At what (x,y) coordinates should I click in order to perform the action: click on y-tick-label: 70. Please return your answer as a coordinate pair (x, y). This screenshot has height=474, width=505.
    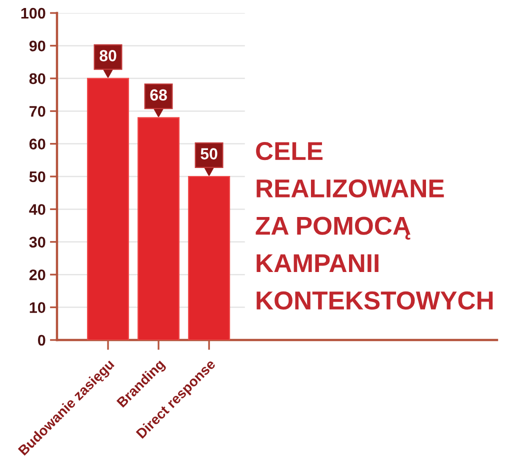
    Looking at the image, I should click on (38, 111).